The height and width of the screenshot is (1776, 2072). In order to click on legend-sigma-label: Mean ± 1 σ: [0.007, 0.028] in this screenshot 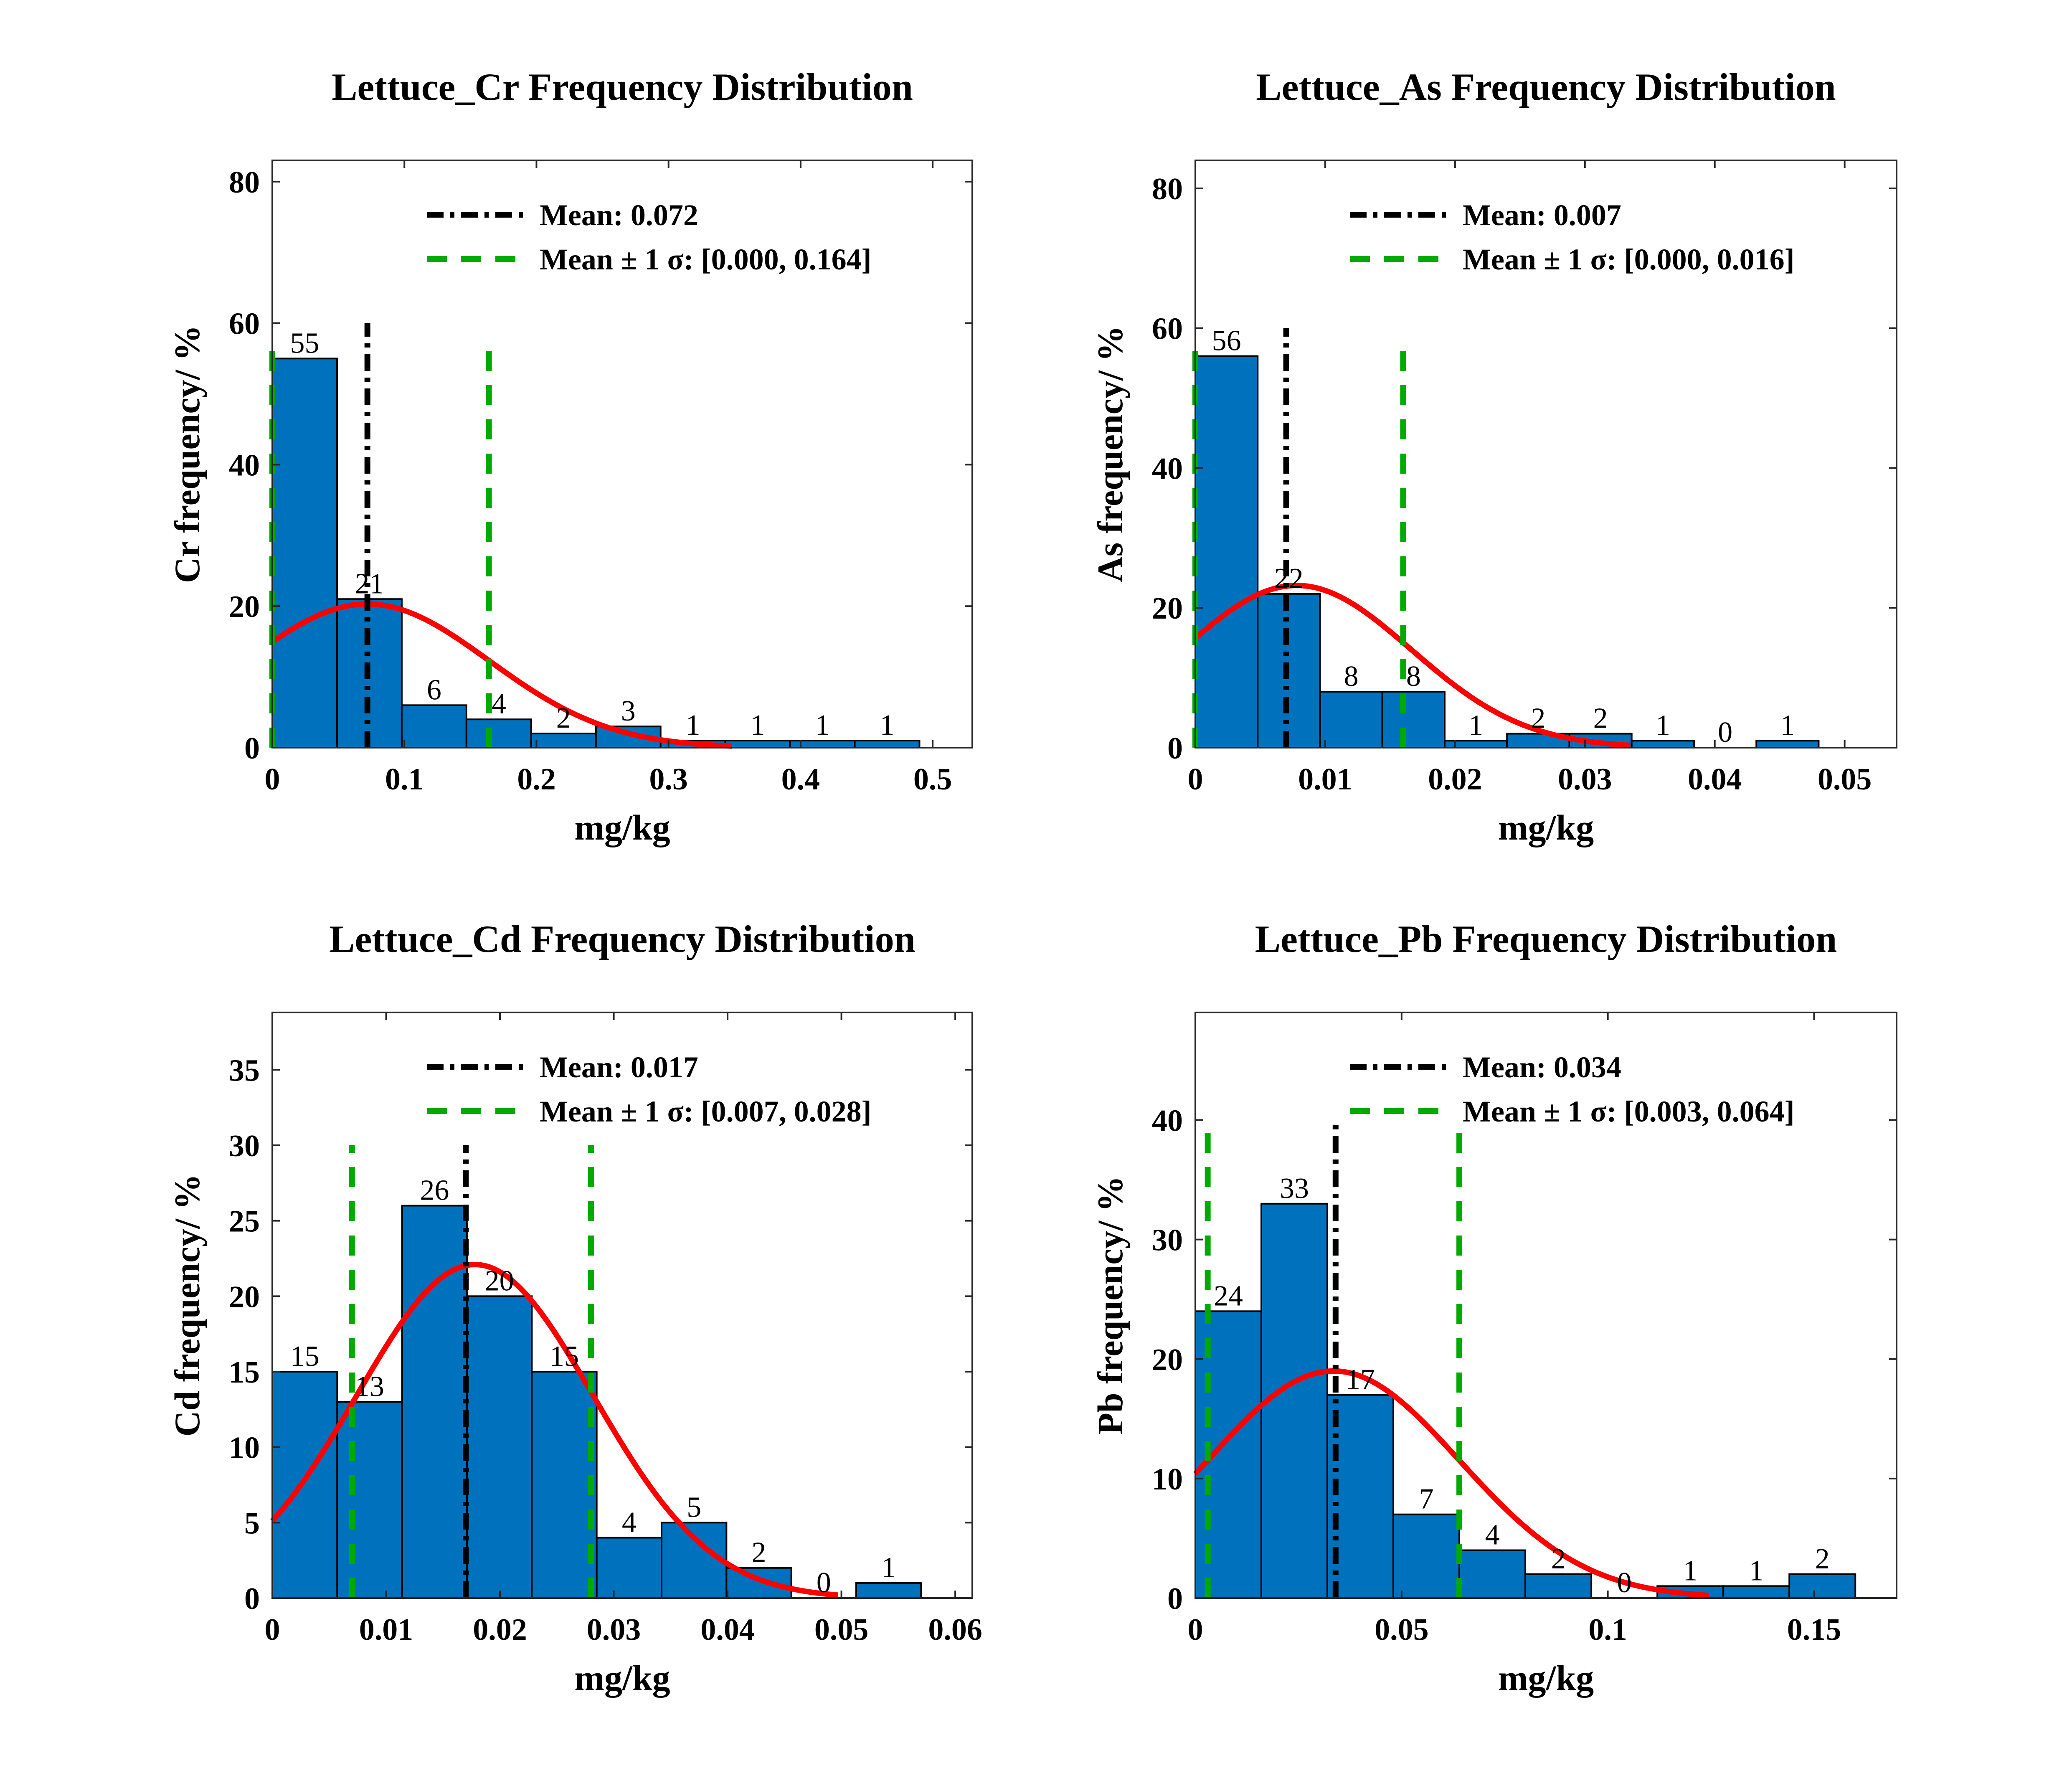, I will do `click(706, 1111)`.